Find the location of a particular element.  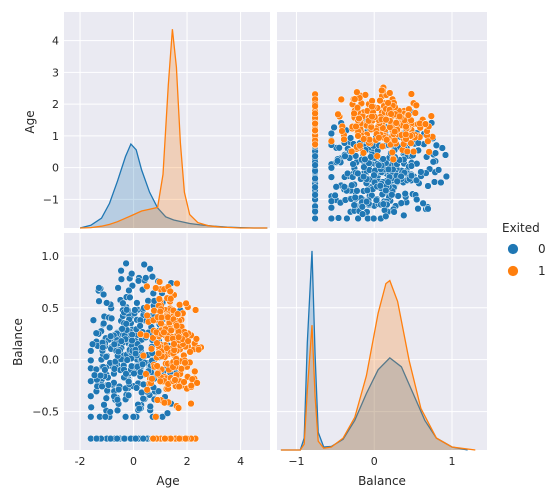

kde-balance-series-0-area is located at coordinates (374, 350).